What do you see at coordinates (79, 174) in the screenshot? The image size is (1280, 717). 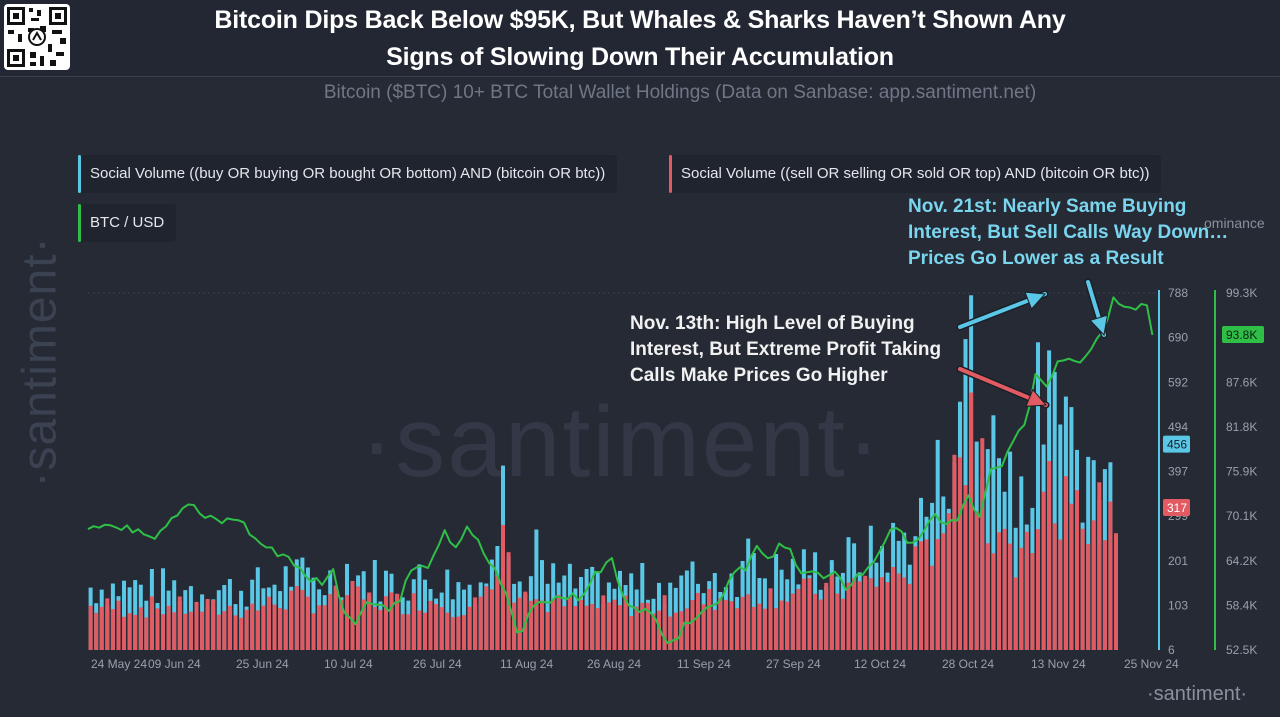 I see `legend-swatch-buy` at bounding box center [79, 174].